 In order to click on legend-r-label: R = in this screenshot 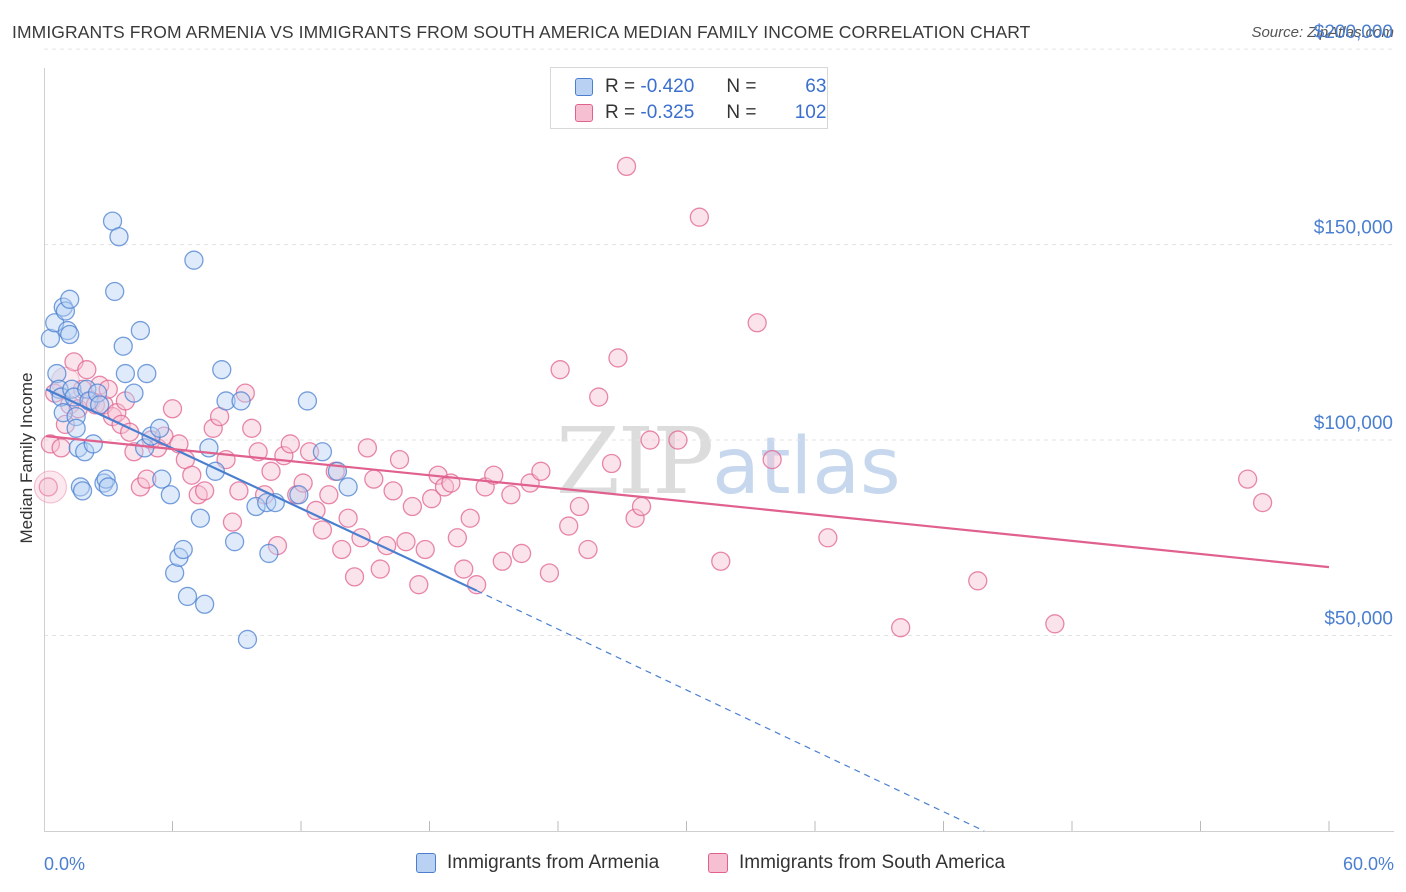, I will do `click(620, 112)`.